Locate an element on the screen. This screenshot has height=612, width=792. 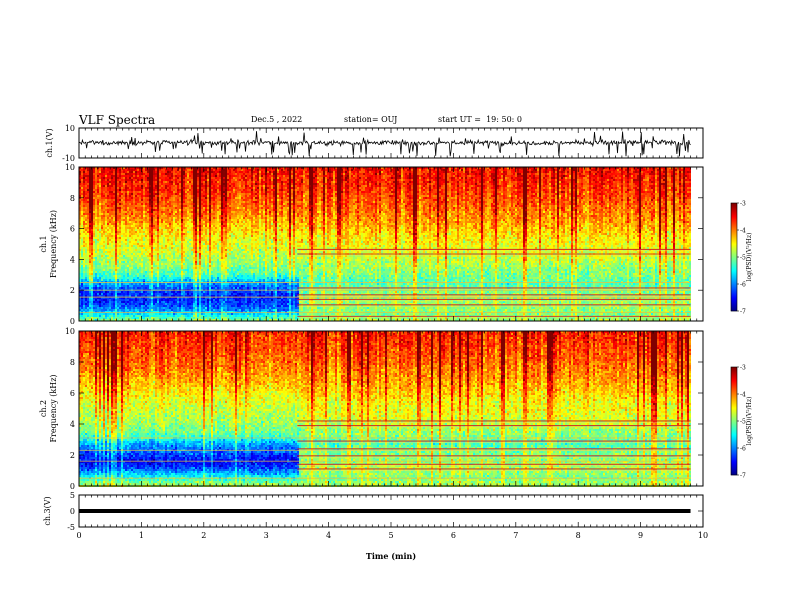
spectrogram-ch1-colorbar-tick-label: -7 is located at coordinates (743, 312).